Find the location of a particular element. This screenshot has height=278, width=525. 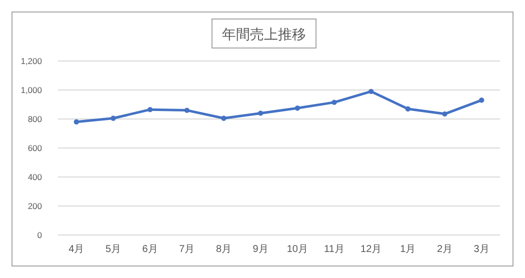

x-tick-label: 12月 is located at coordinates (371, 249).